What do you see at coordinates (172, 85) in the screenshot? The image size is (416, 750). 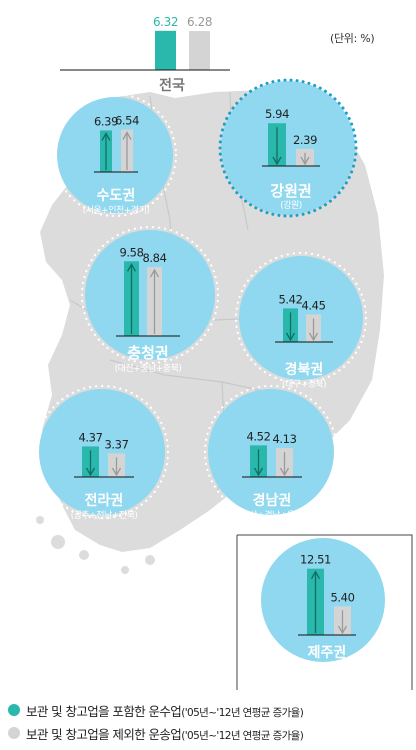 I see `region-name-0: 전국` at bounding box center [172, 85].